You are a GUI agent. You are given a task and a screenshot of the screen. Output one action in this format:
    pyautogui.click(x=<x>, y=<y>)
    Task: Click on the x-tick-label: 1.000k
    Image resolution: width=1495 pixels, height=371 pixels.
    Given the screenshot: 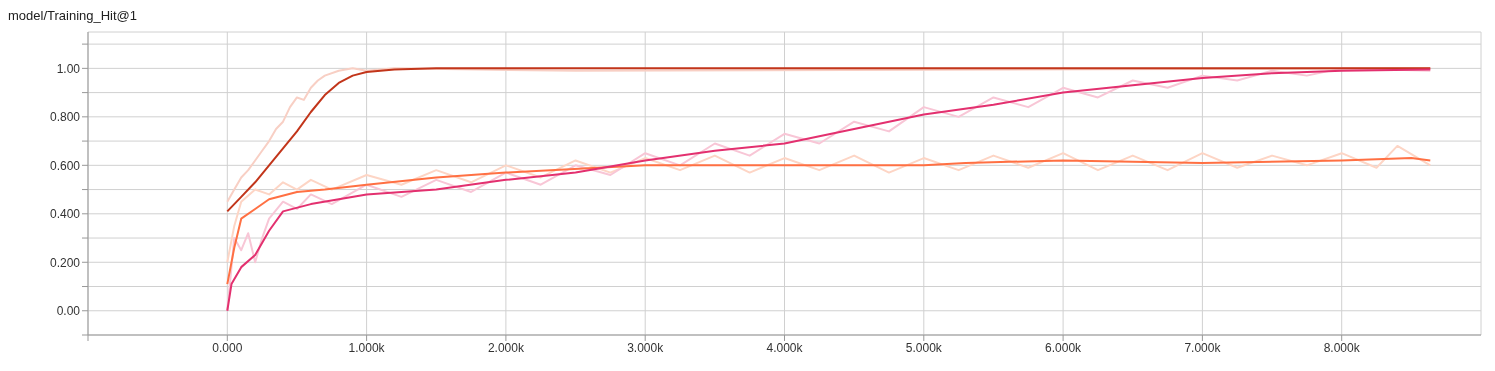 What is the action you would take?
    pyautogui.click(x=367, y=347)
    